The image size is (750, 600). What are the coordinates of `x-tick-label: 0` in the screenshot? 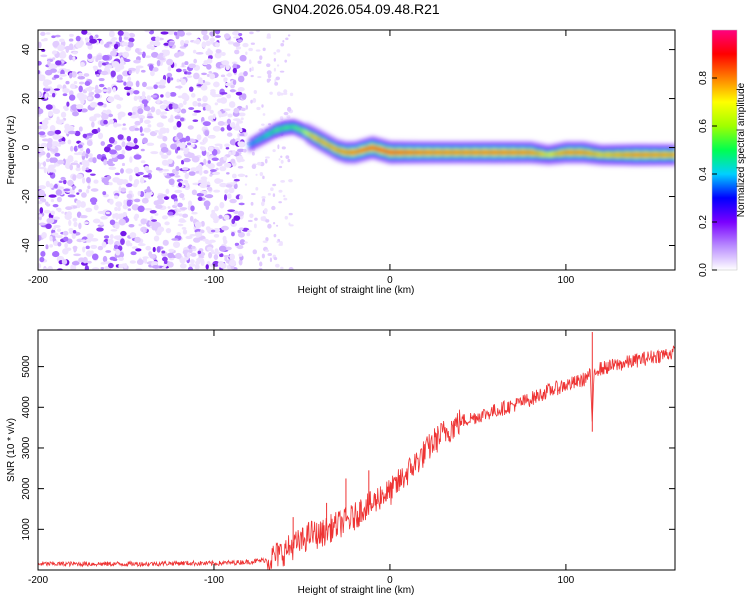 It's located at (390, 280).